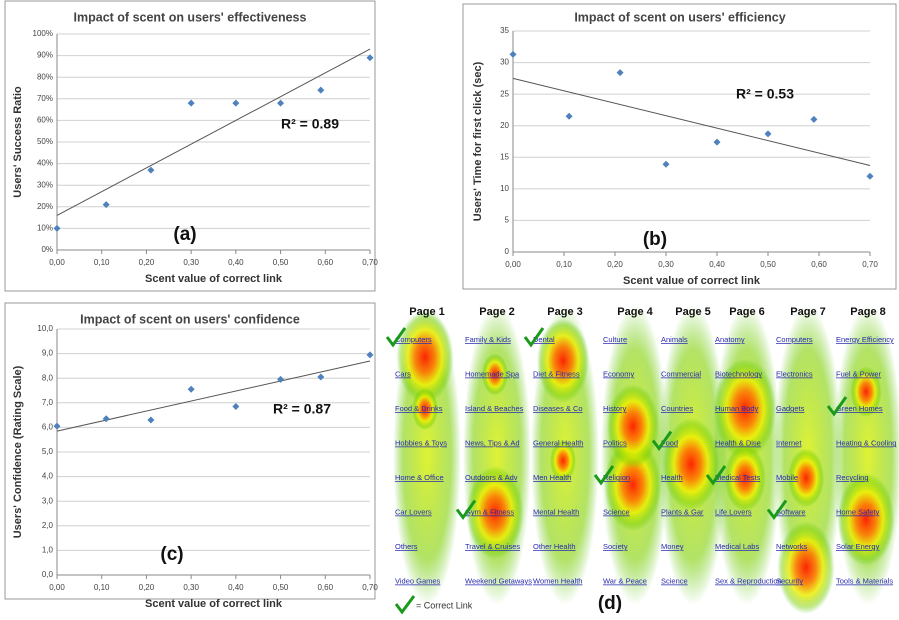  Describe the element at coordinates (746, 312) in the screenshot. I see `page-label: Page 6` at that location.